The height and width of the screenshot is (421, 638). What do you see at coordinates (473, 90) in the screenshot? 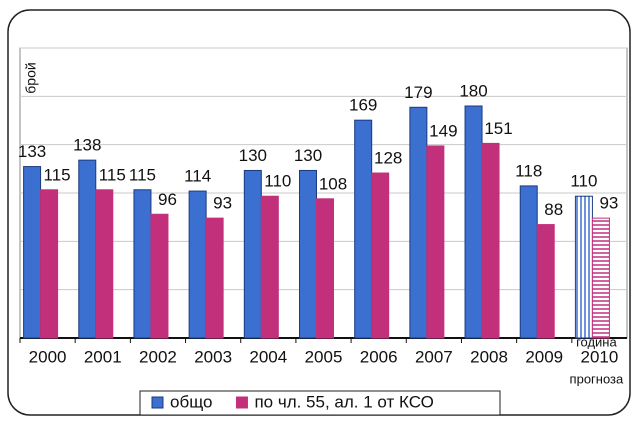
I see `value-label: 180` at bounding box center [473, 90].